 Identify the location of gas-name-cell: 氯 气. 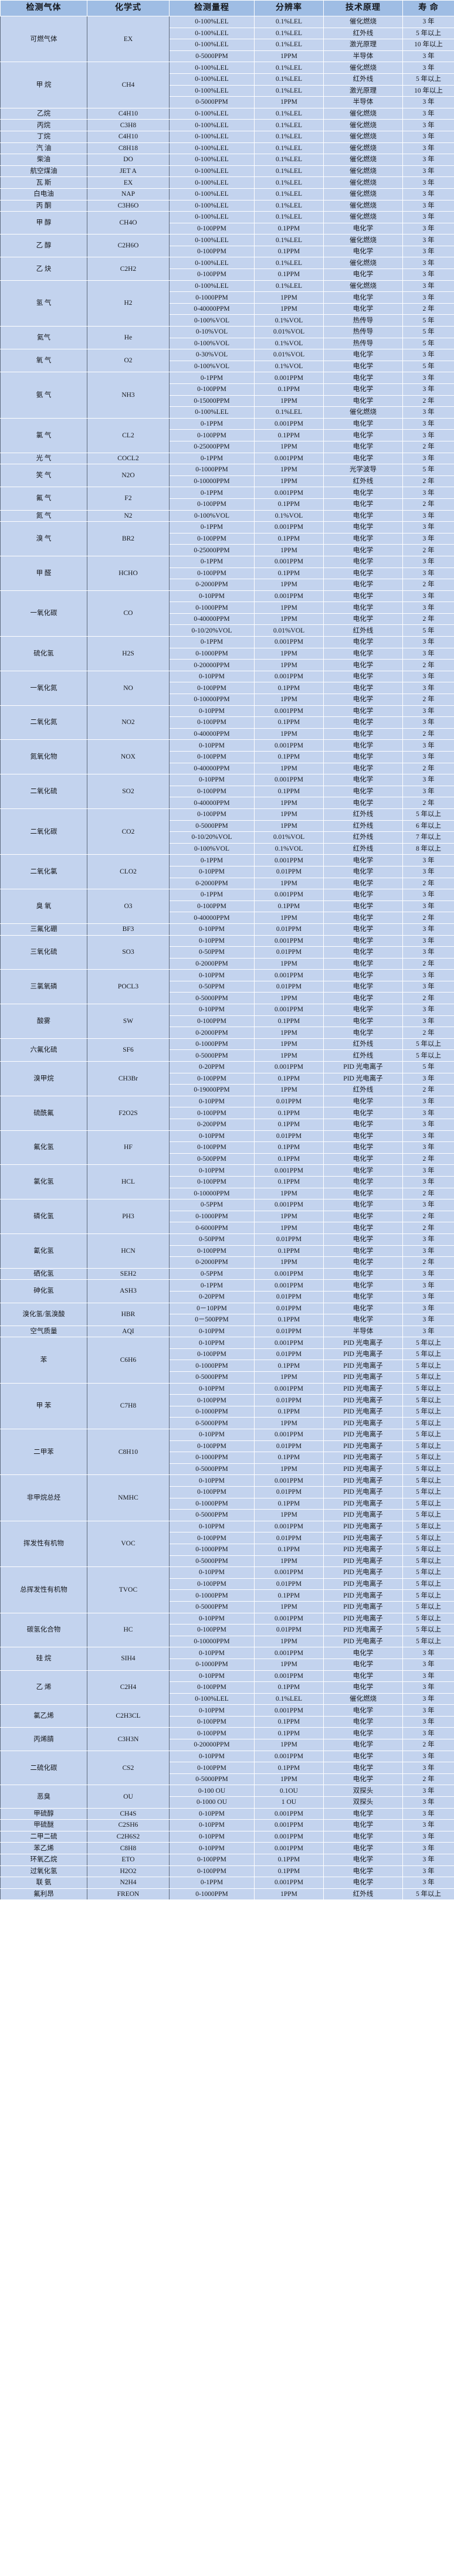
(43, 435).